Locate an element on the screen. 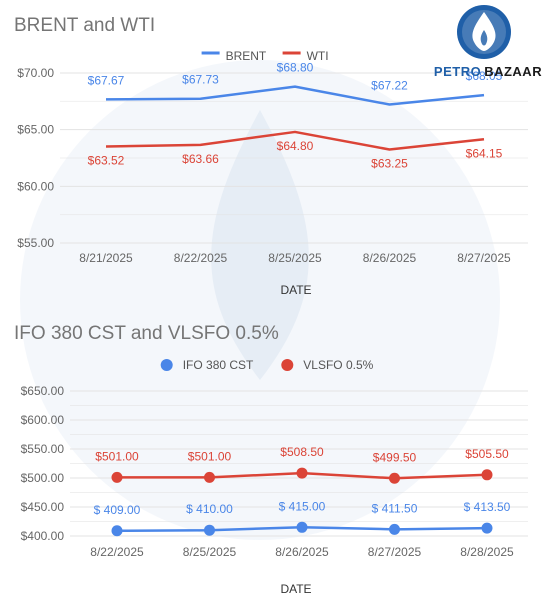  y-tick-label: $500.00 is located at coordinates (43, 478).